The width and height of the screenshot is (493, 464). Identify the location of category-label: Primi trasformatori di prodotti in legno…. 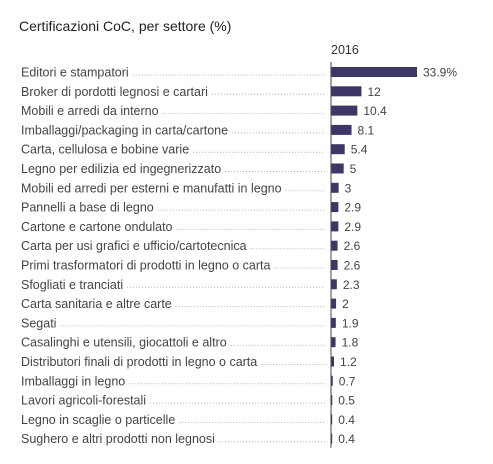
(145, 266).